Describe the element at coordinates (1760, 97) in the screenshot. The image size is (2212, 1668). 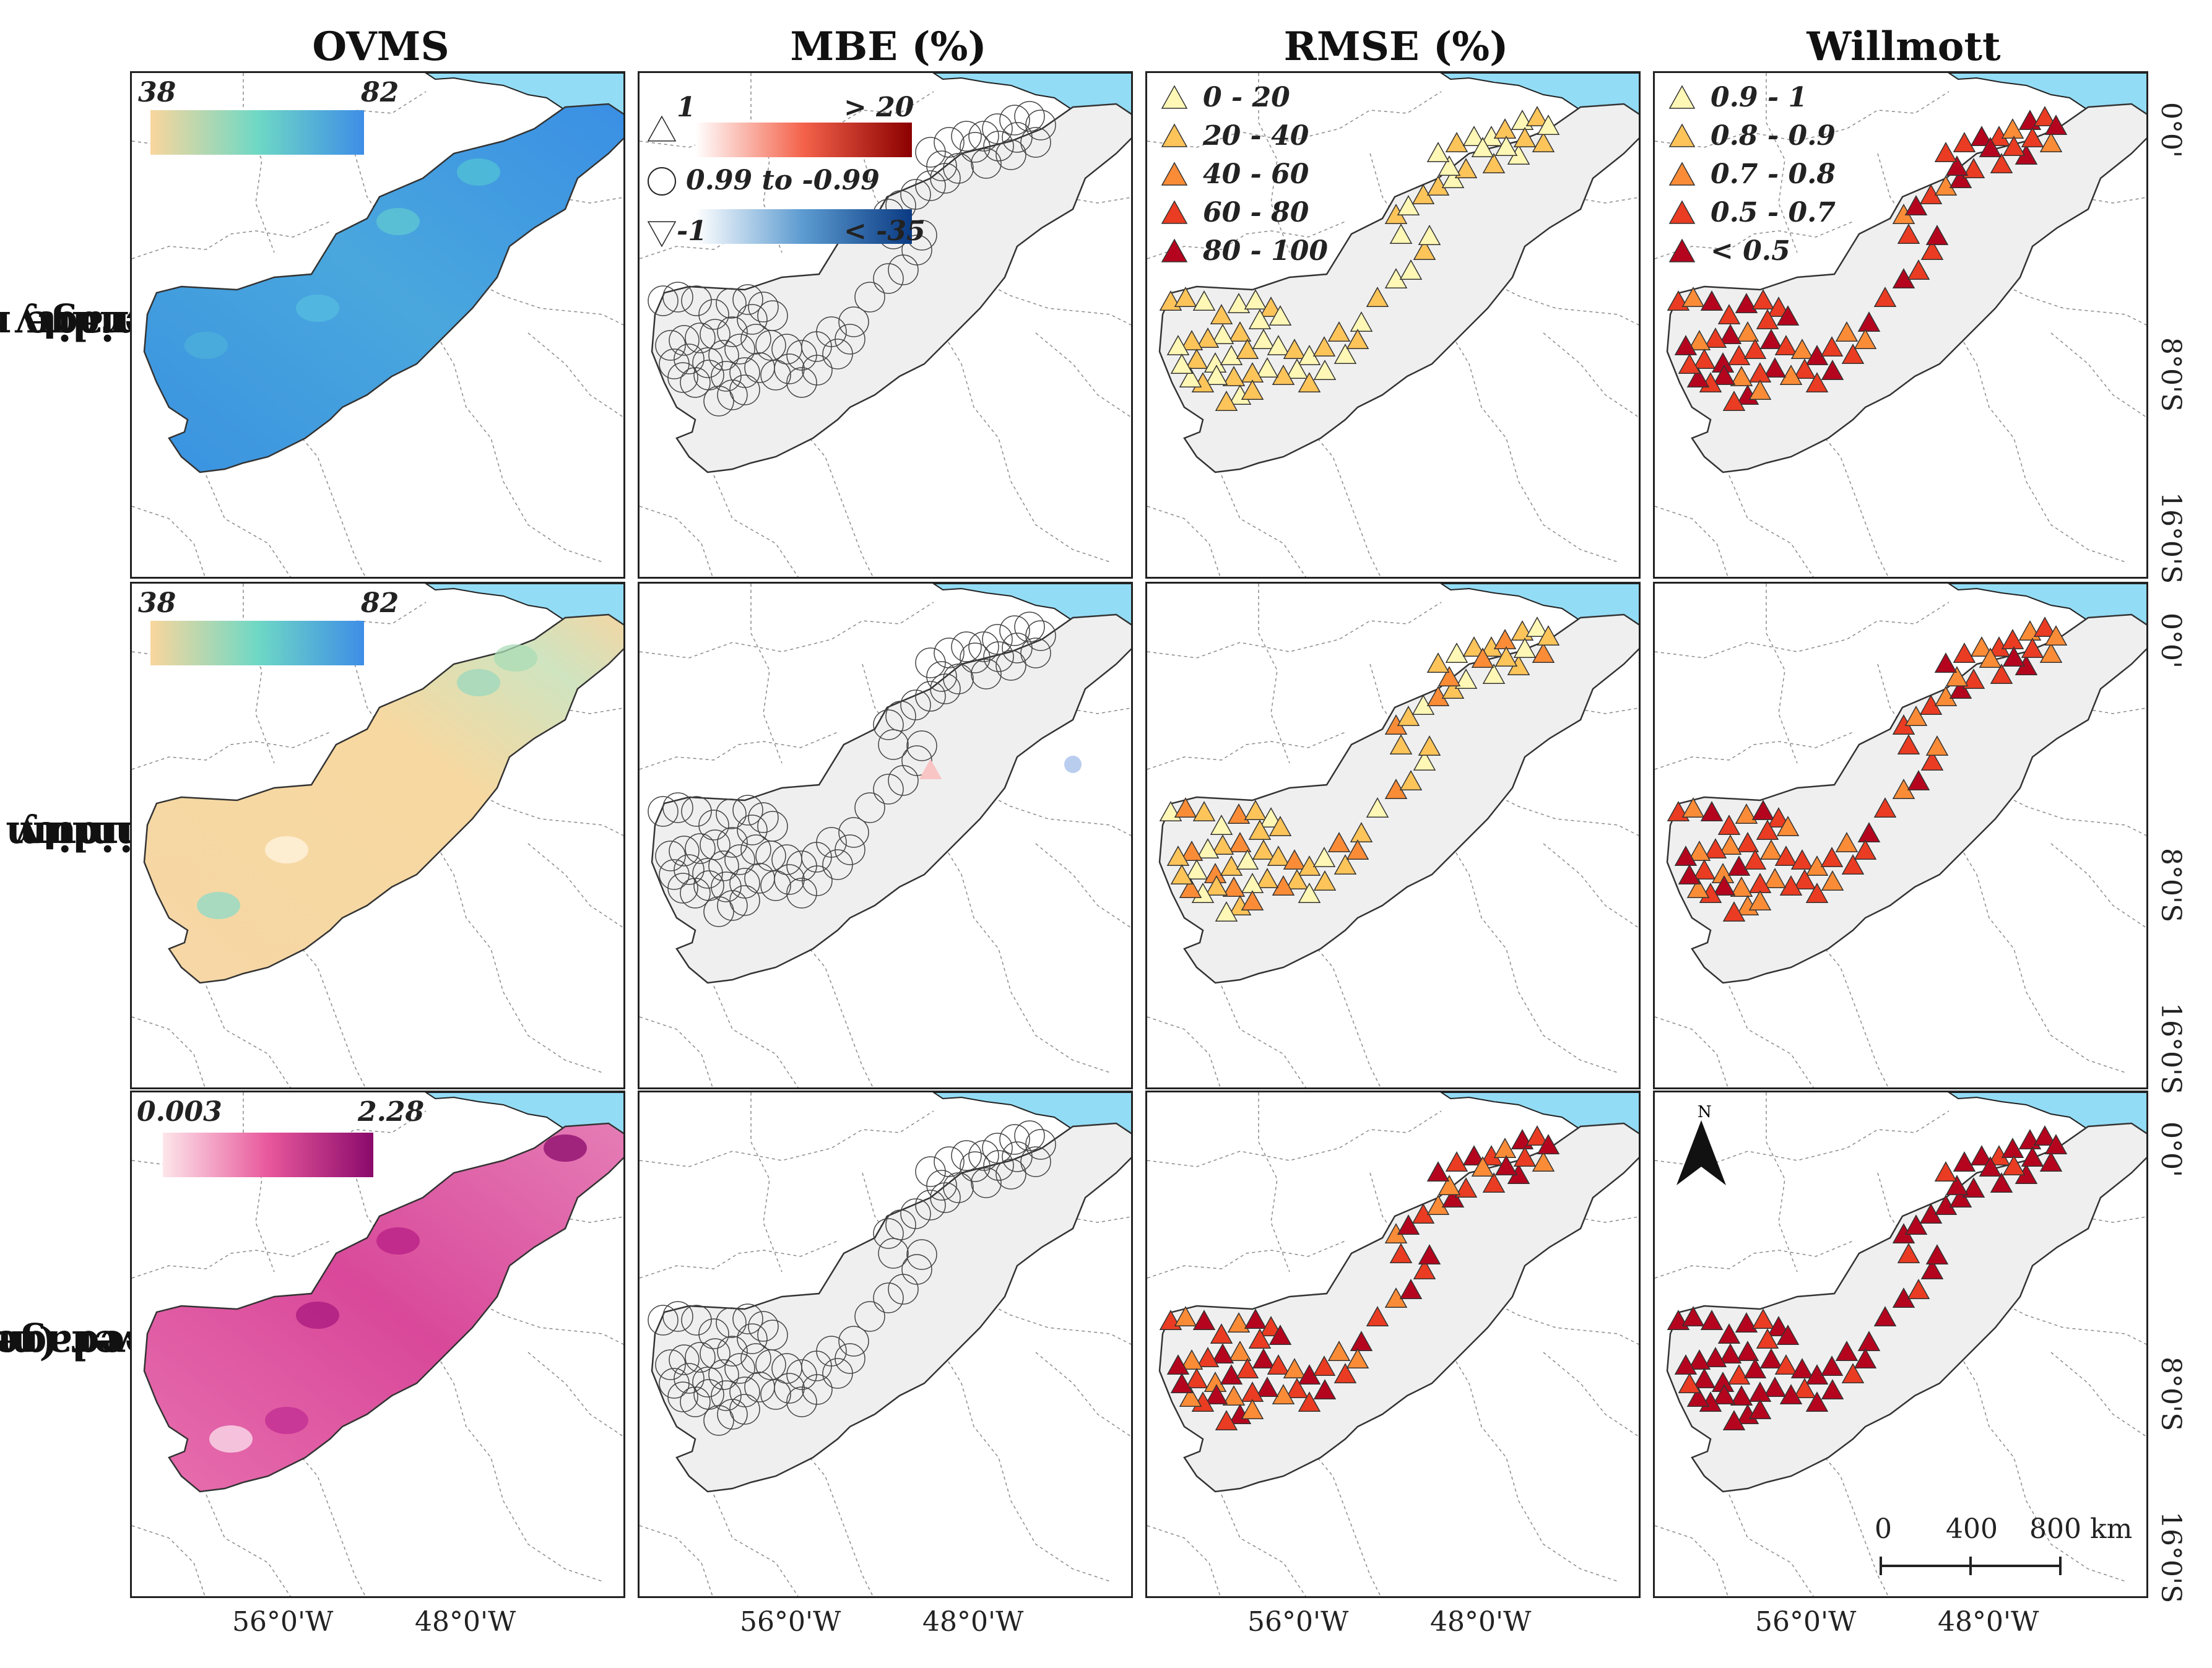
I see `legend-item-label: 0.9 - 1` at that location.